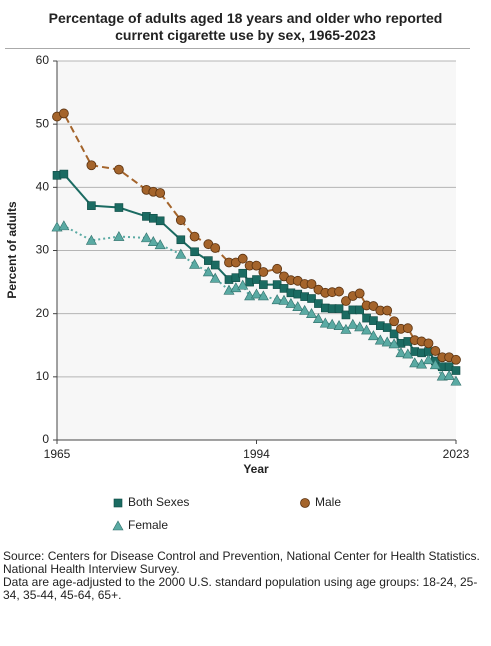 This screenshot has width=491, height=646. What do you see at coordinates (43, 313) in the screenshot?
I see `y-tick-label: 20` at bounding box center [43, 313].